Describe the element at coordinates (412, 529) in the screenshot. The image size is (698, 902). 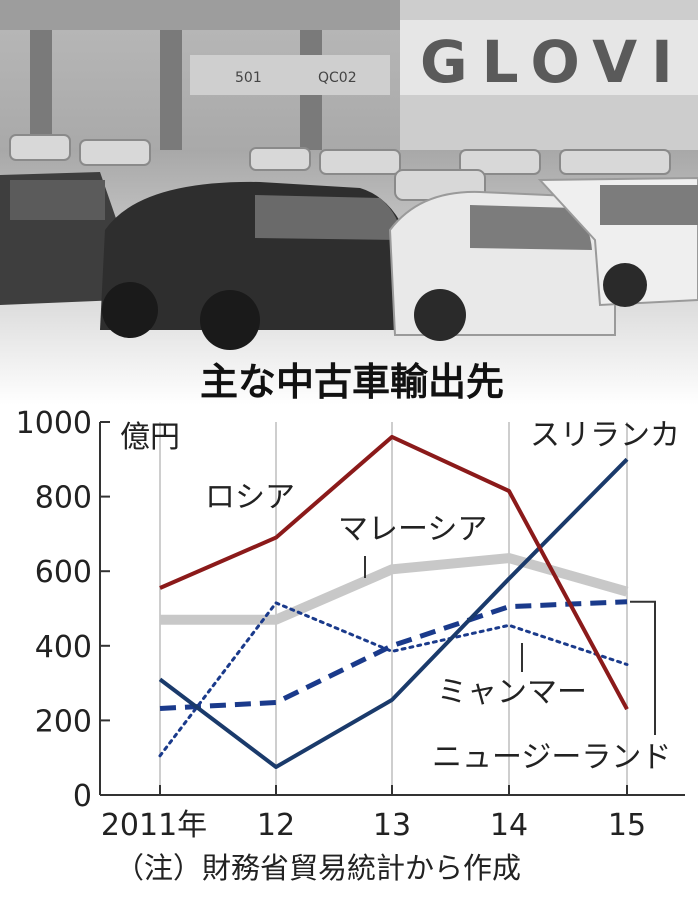
I see `series-label-1: マレーシア` at that location.